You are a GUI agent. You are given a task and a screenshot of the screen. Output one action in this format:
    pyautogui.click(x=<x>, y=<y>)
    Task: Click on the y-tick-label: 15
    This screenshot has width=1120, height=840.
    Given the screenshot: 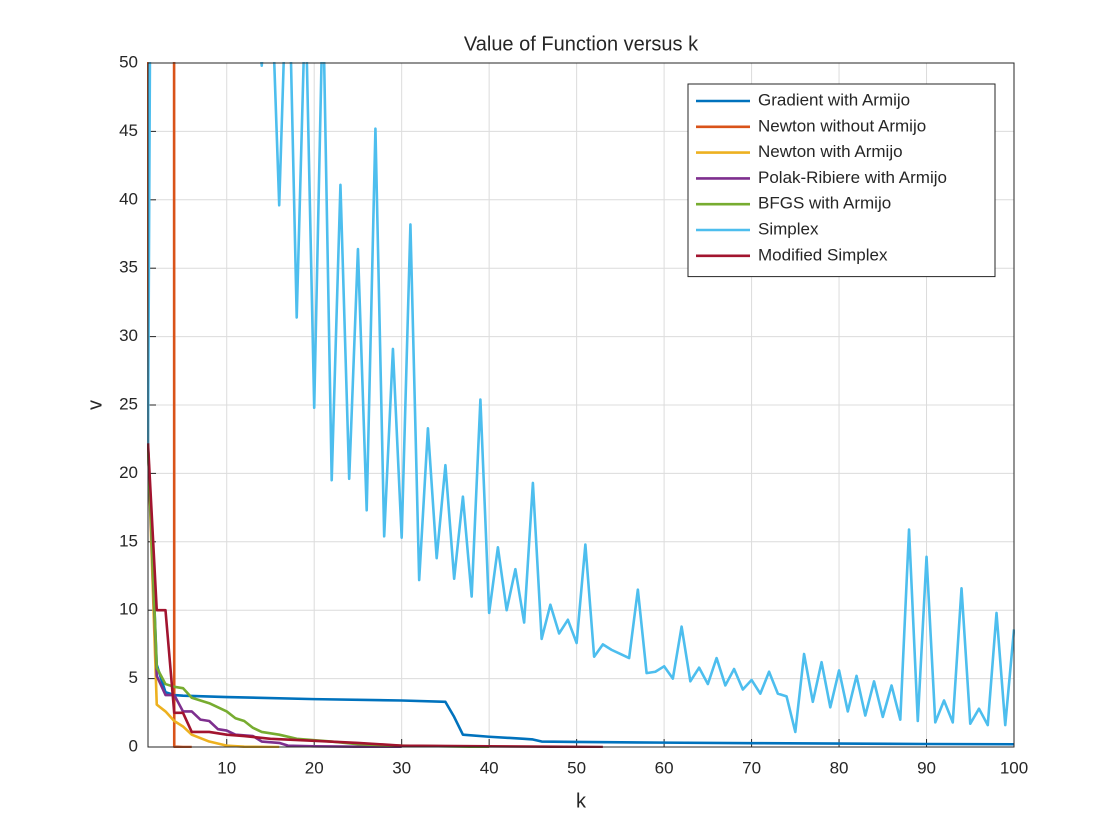 What is the action you would take?
    pyautogui.click(x=128, y=540)
    